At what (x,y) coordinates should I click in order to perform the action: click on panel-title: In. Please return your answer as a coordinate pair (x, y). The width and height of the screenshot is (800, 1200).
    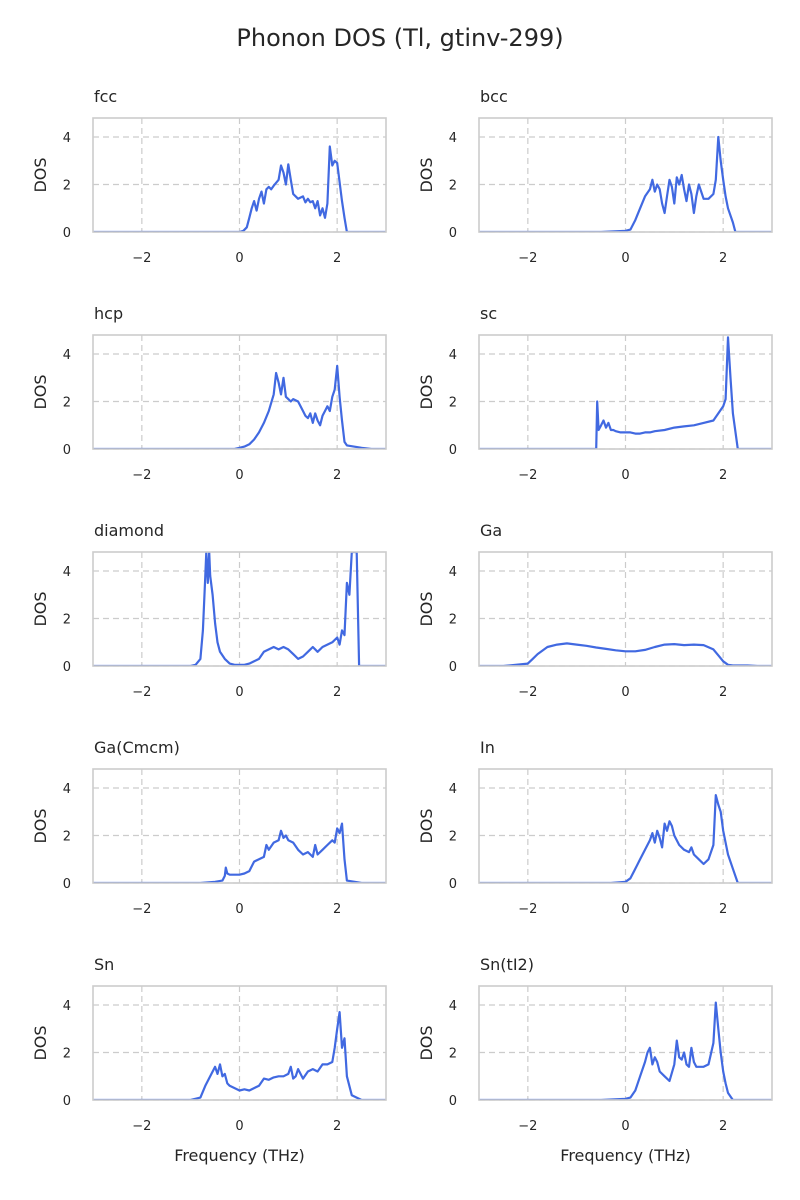
    Looking at the image, I should click on (487, 747).